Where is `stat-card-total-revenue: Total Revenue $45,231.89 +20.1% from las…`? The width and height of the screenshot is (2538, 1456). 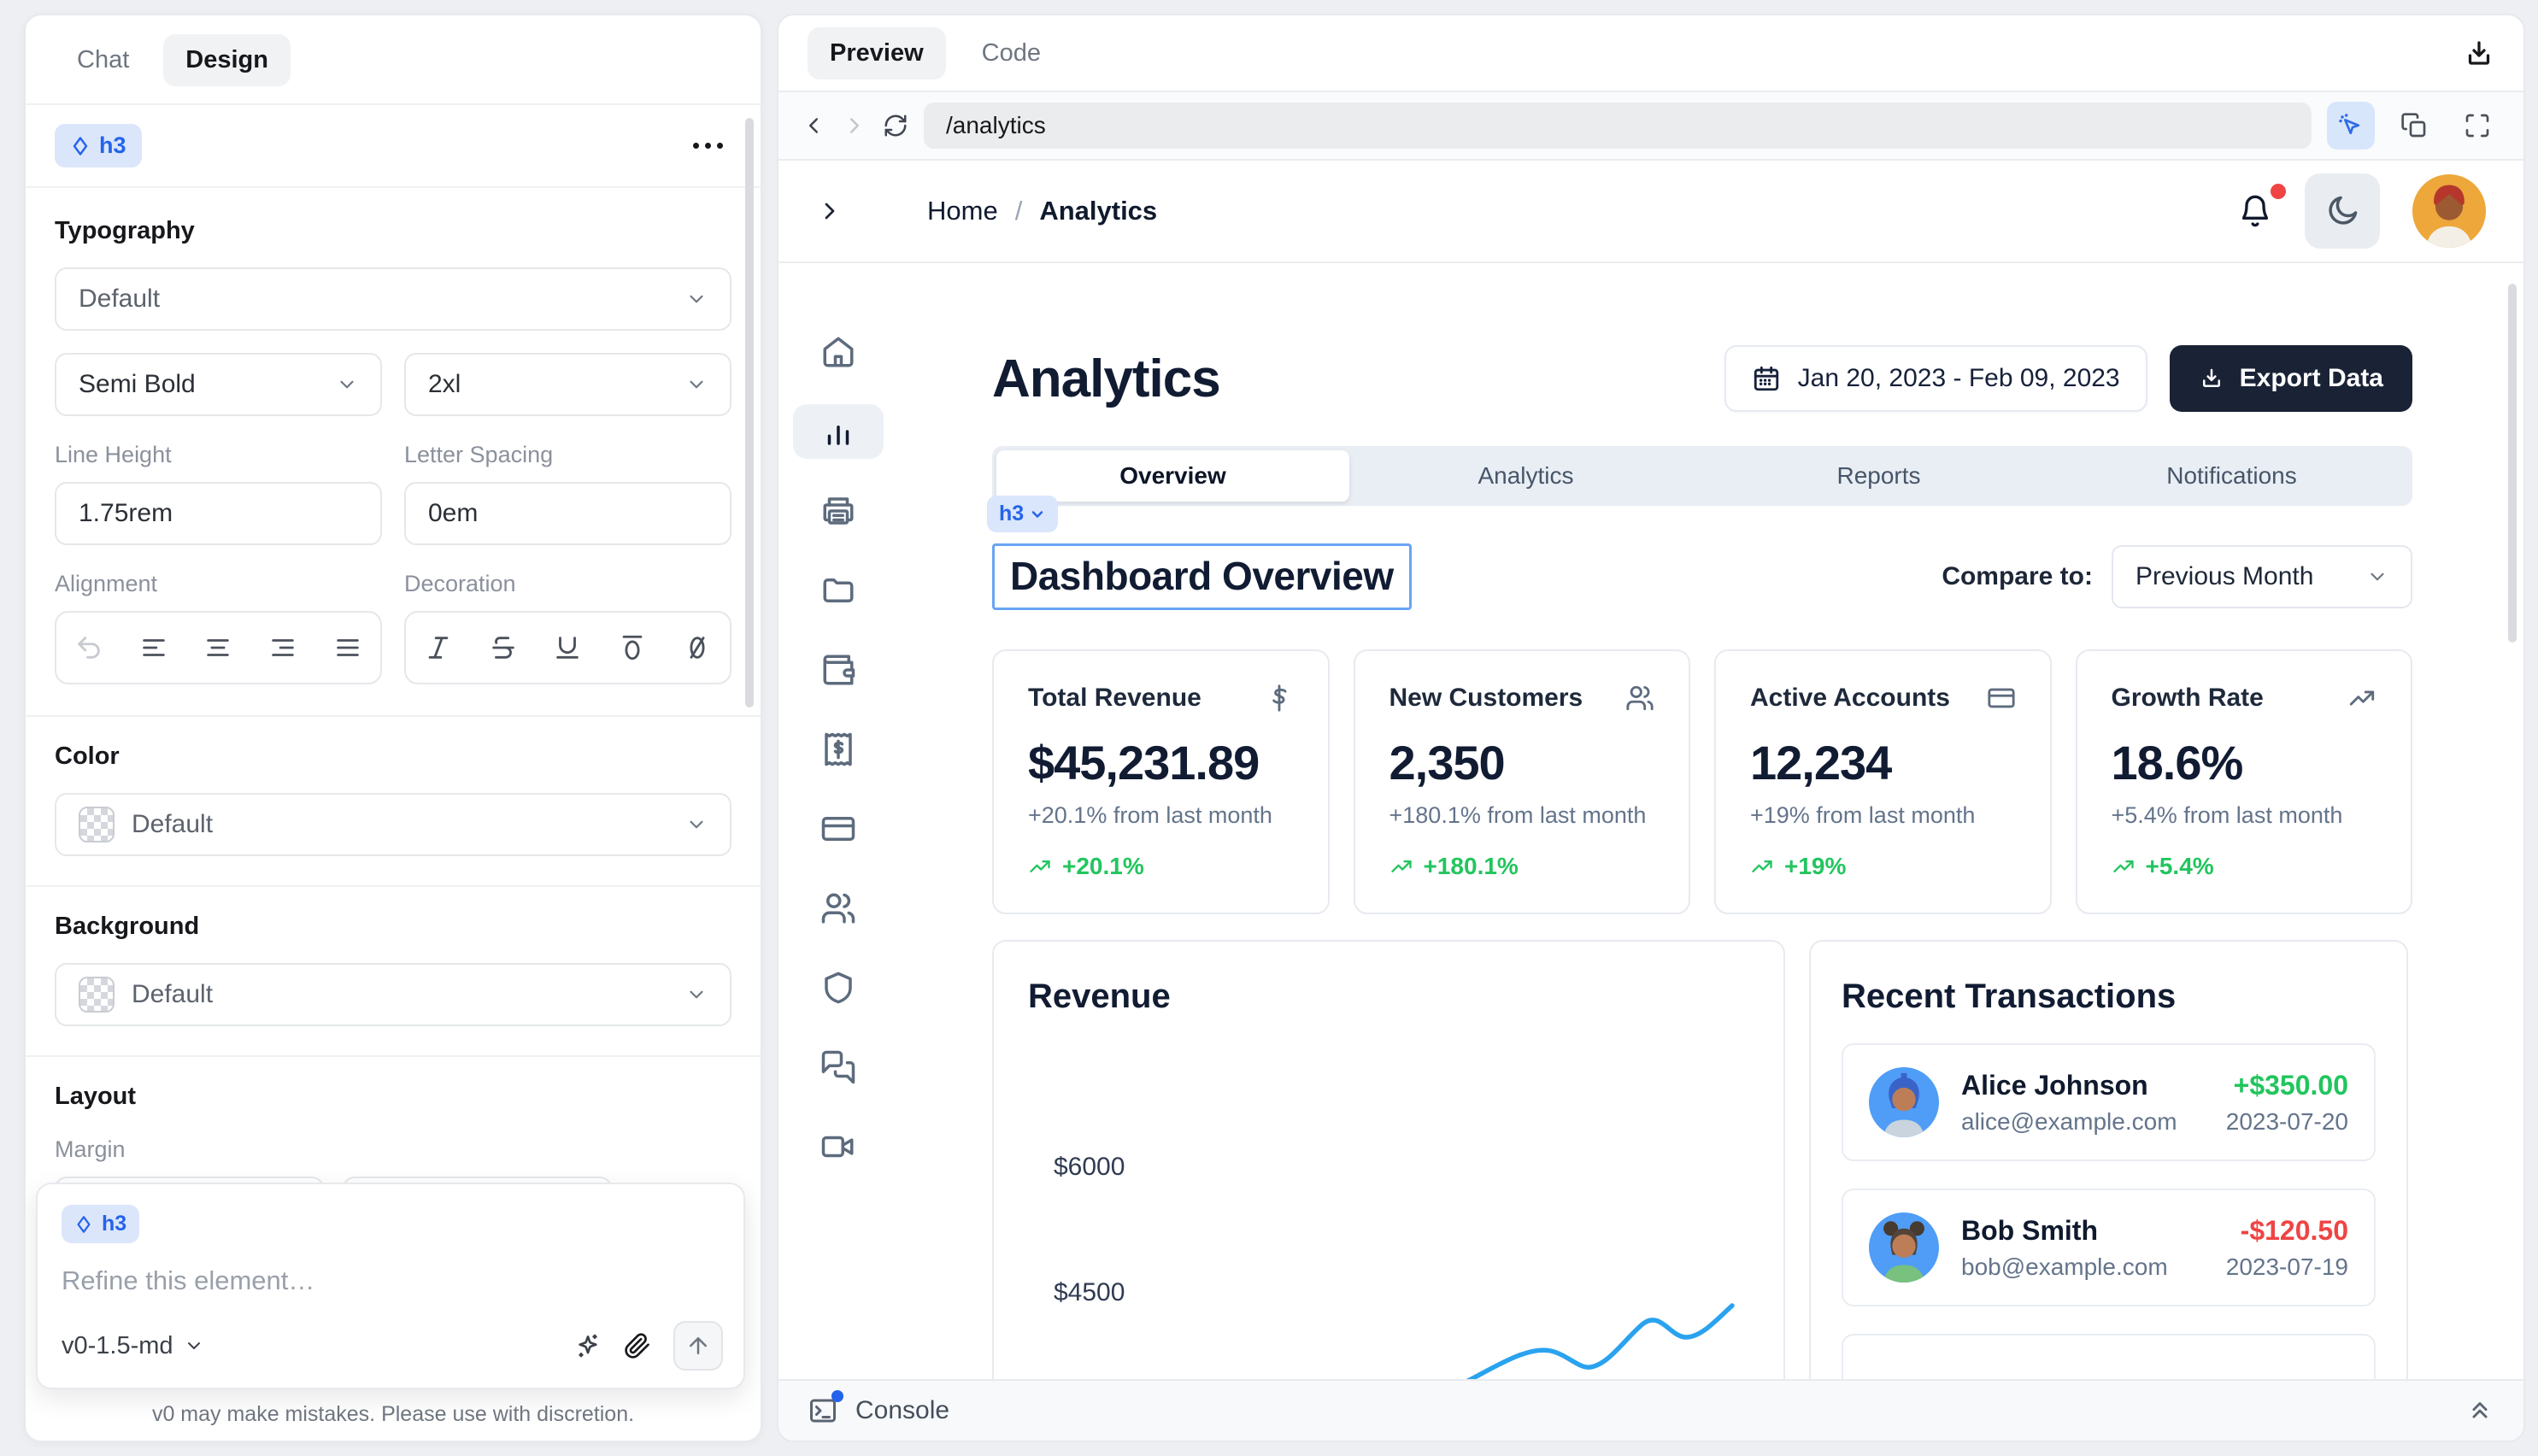
stat-card-total-revenue: Total Revenue $45,231.89 +20.1% from las… is located at coordinates (1161, 782).